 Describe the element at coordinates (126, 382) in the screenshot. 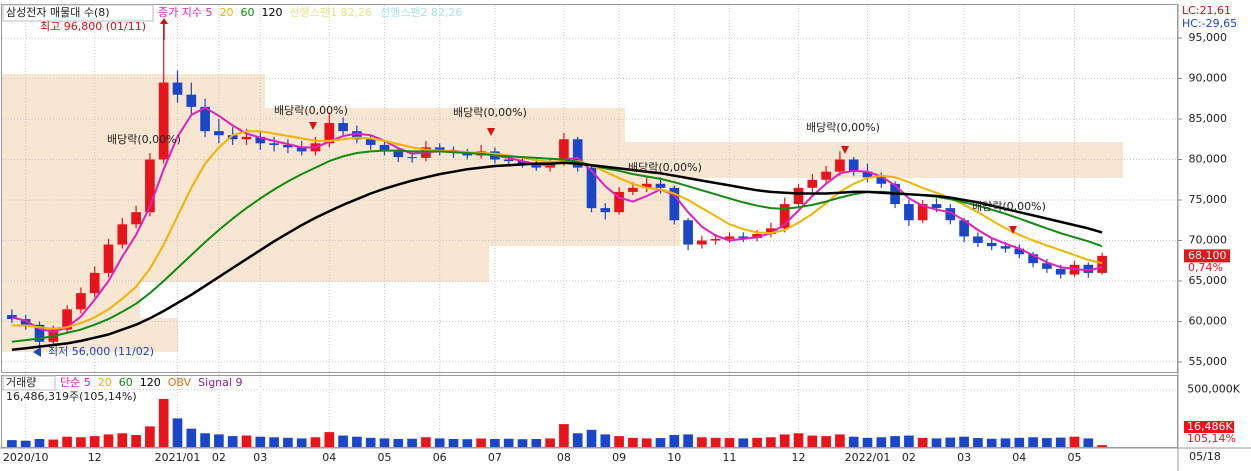

I see `legend-entry: 60` at that location.